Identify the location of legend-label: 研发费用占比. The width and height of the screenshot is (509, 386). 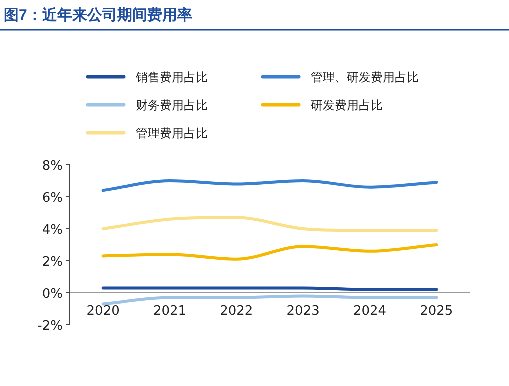
(347, 105).